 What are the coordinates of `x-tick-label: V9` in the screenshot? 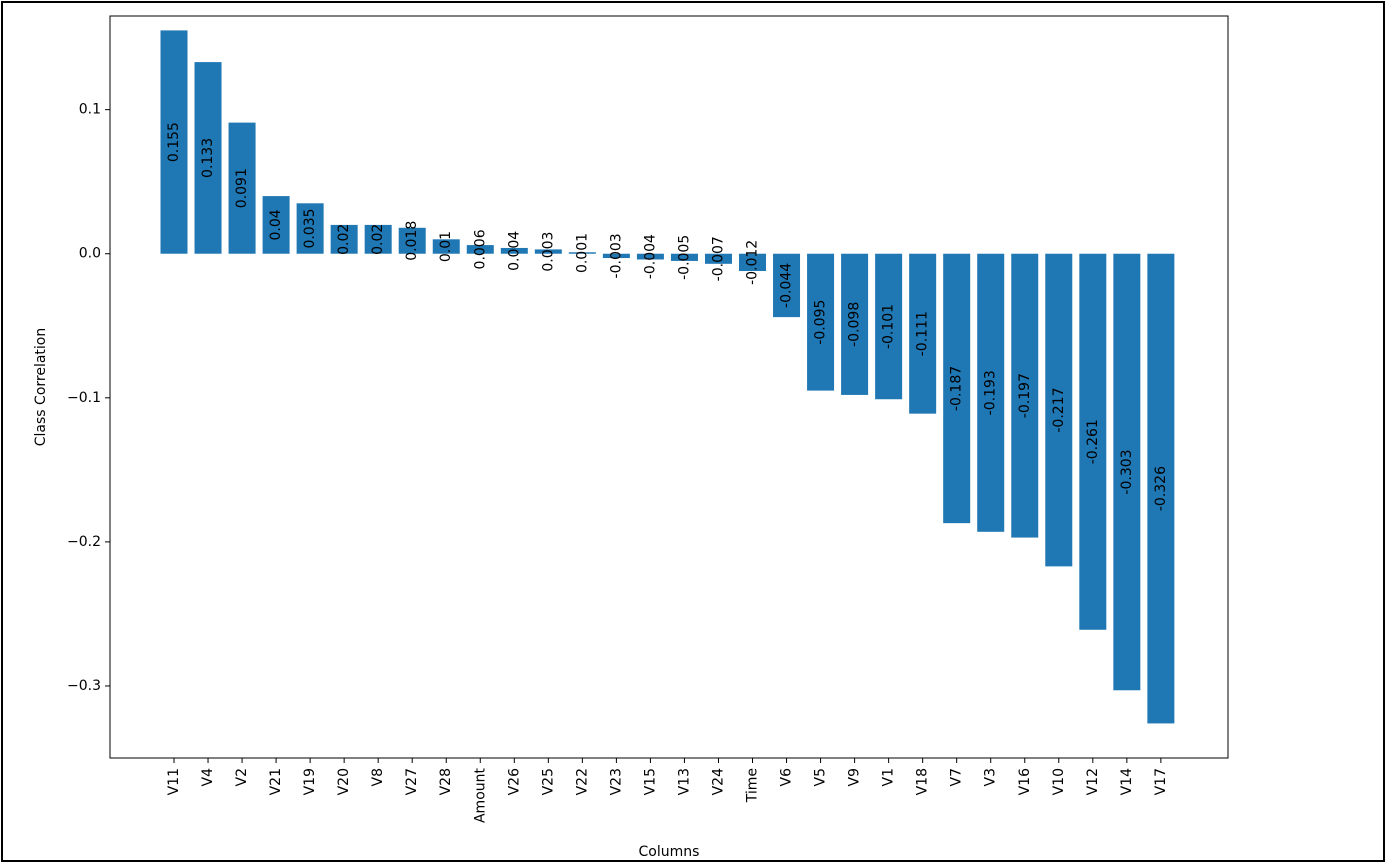 It's located at (855, 777).